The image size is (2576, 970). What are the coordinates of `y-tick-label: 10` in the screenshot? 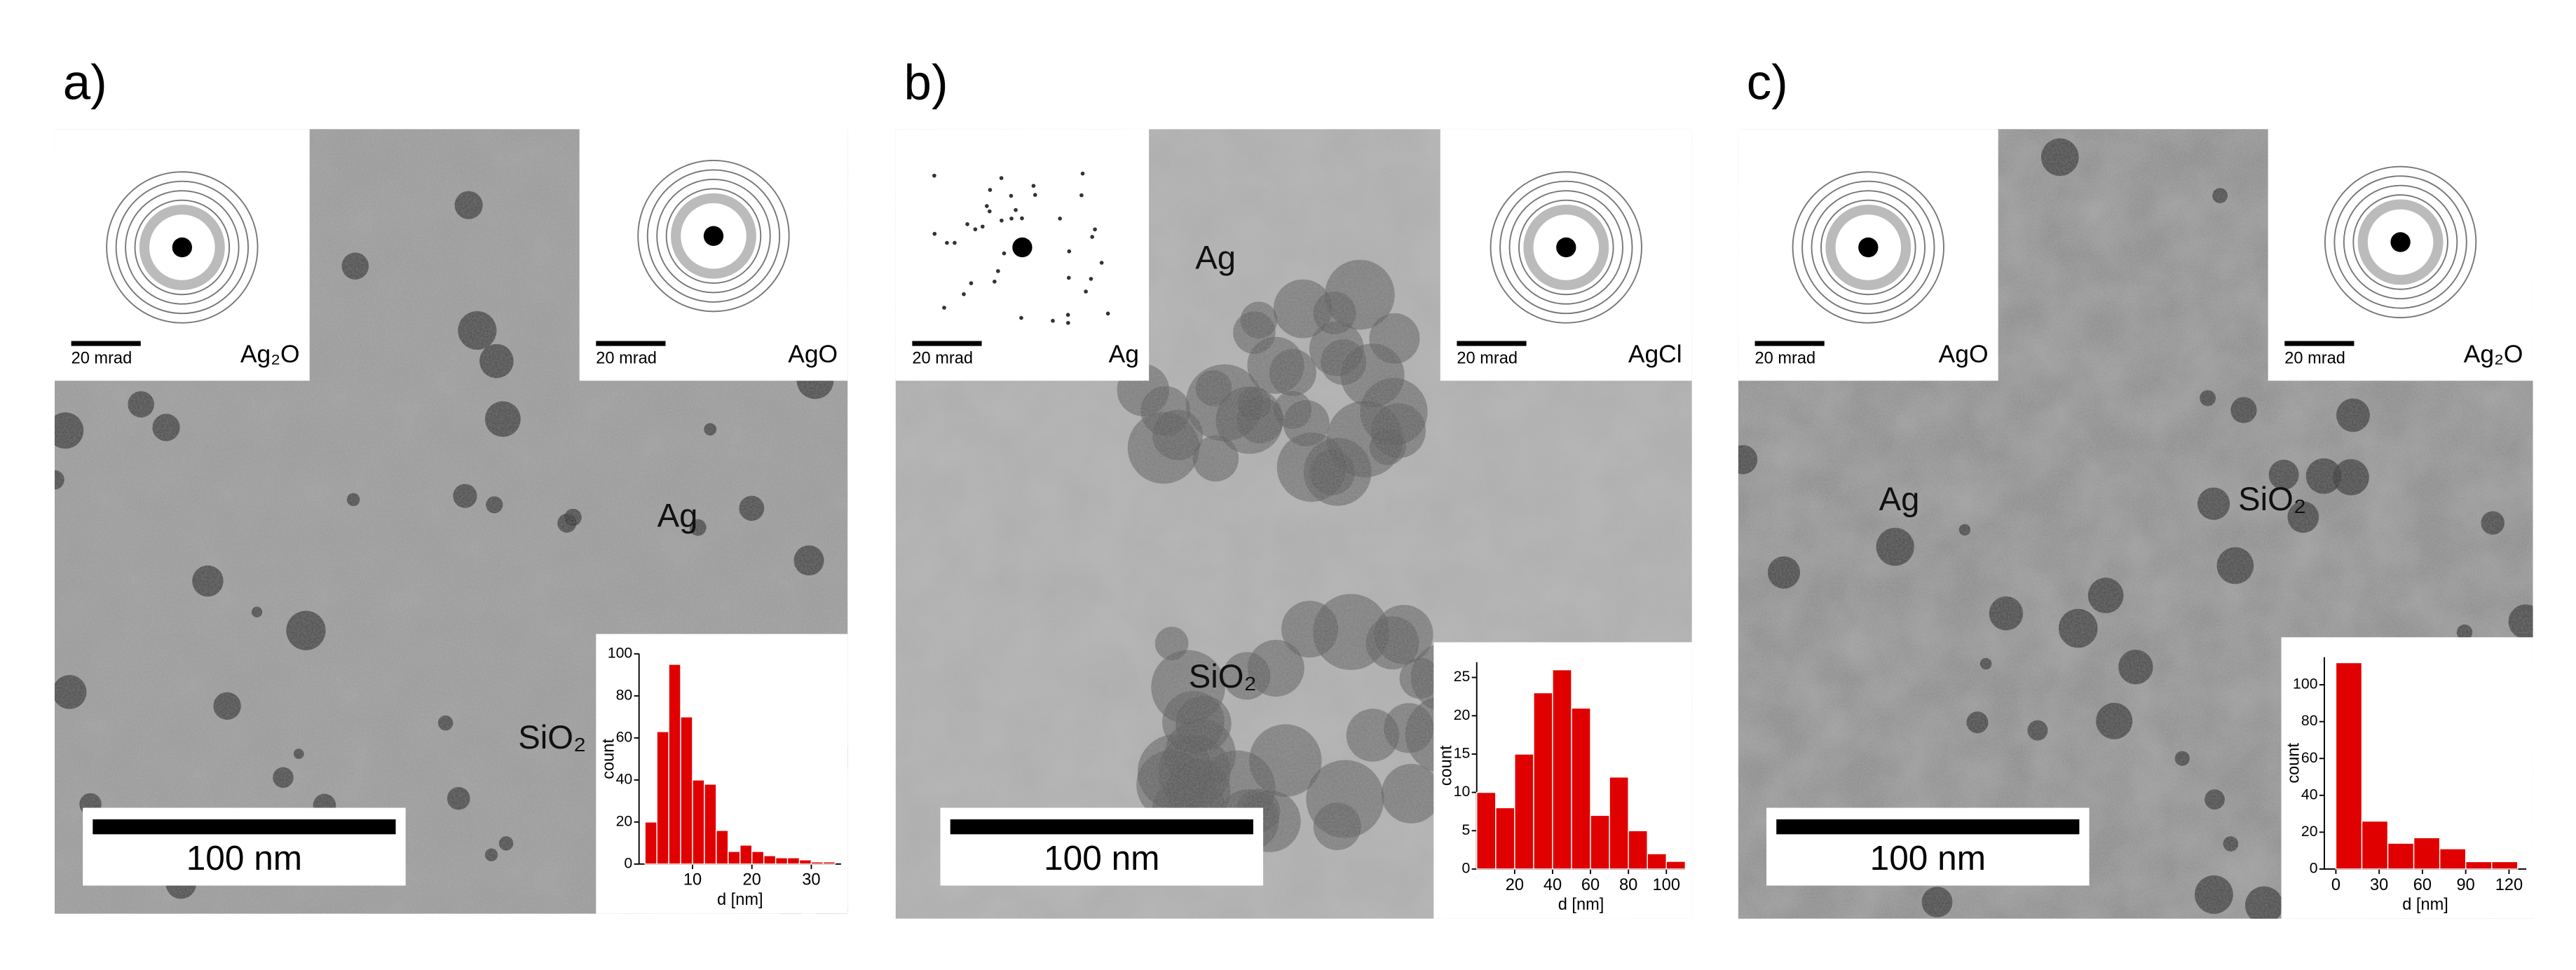 It's located at (1462, 792).